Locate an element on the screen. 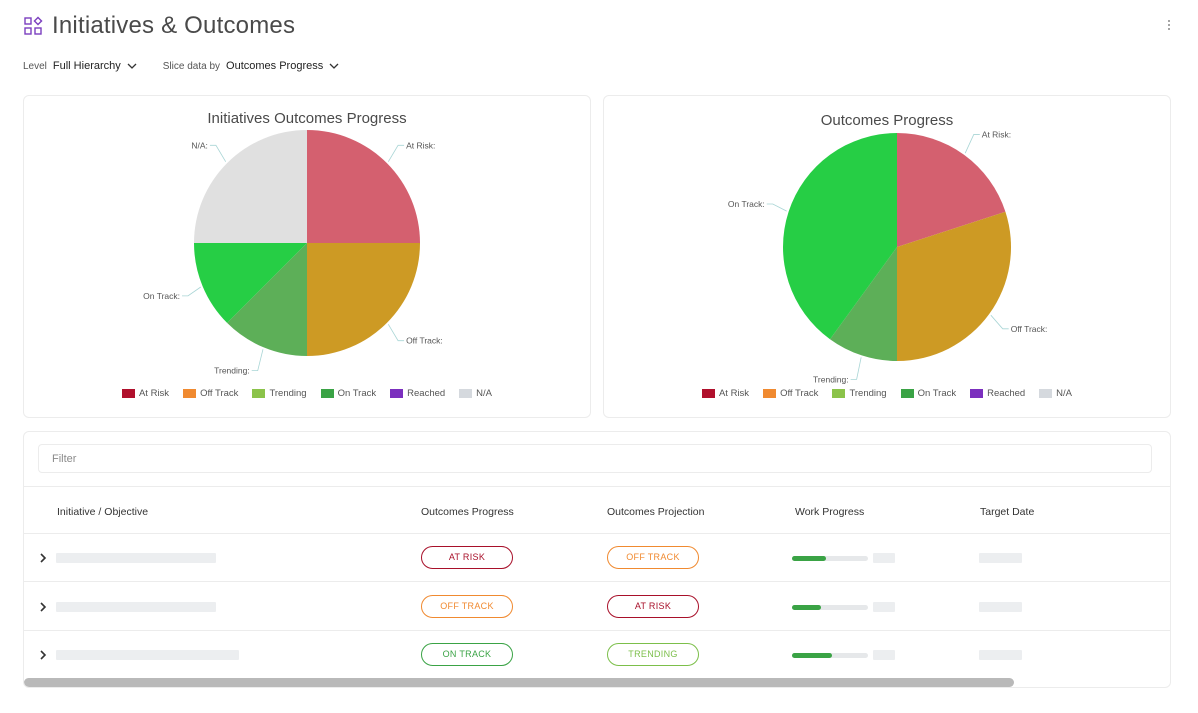 The height and width of the screenshot is (713, 1198). status-badge-projection: AT RISK is located at coordinates (653, 606).